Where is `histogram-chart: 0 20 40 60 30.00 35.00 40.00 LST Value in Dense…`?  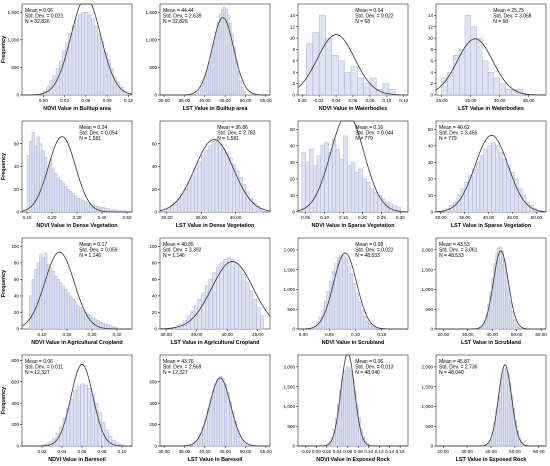
histogram-chart: 0 20 40 60 30.00 35.00 40.00 LST Value in Dense… is located at coordinates (211, 174).